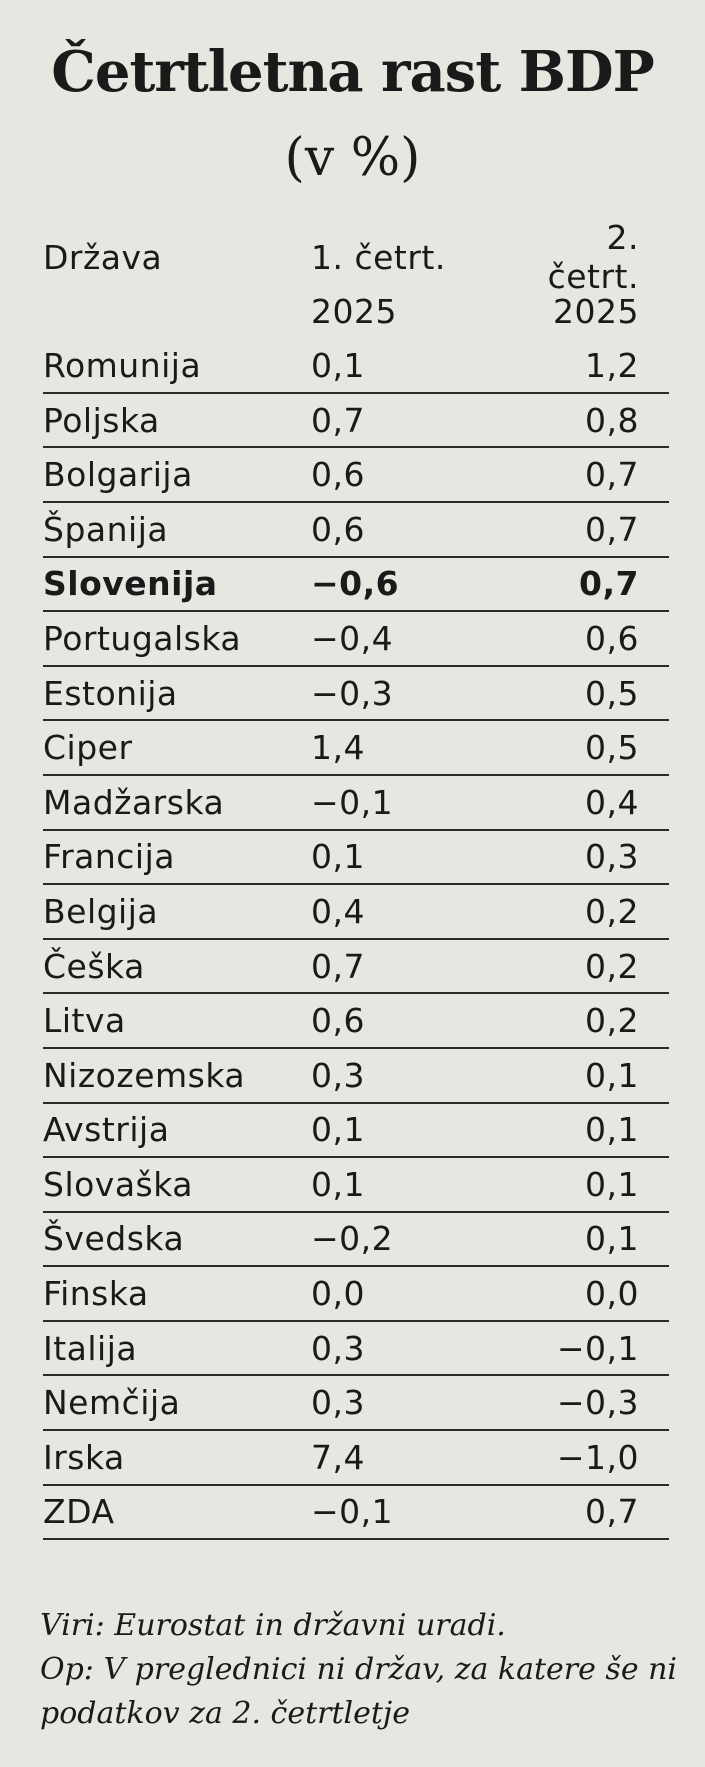  What do you see at coordinates (96, 1294) in the screenshot?
I see `table-cell: Finska` at bounding box center [96, 1294].